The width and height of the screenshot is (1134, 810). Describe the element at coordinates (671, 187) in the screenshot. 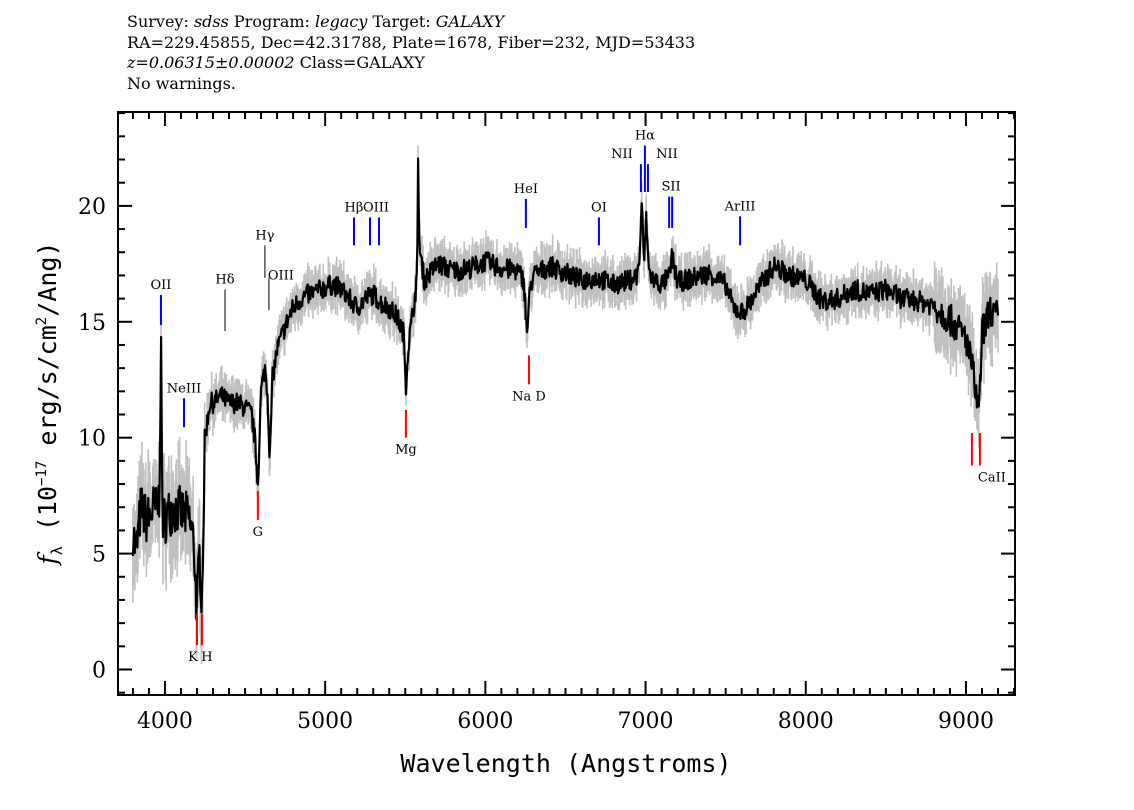

I see `line-label: SII` at that location.